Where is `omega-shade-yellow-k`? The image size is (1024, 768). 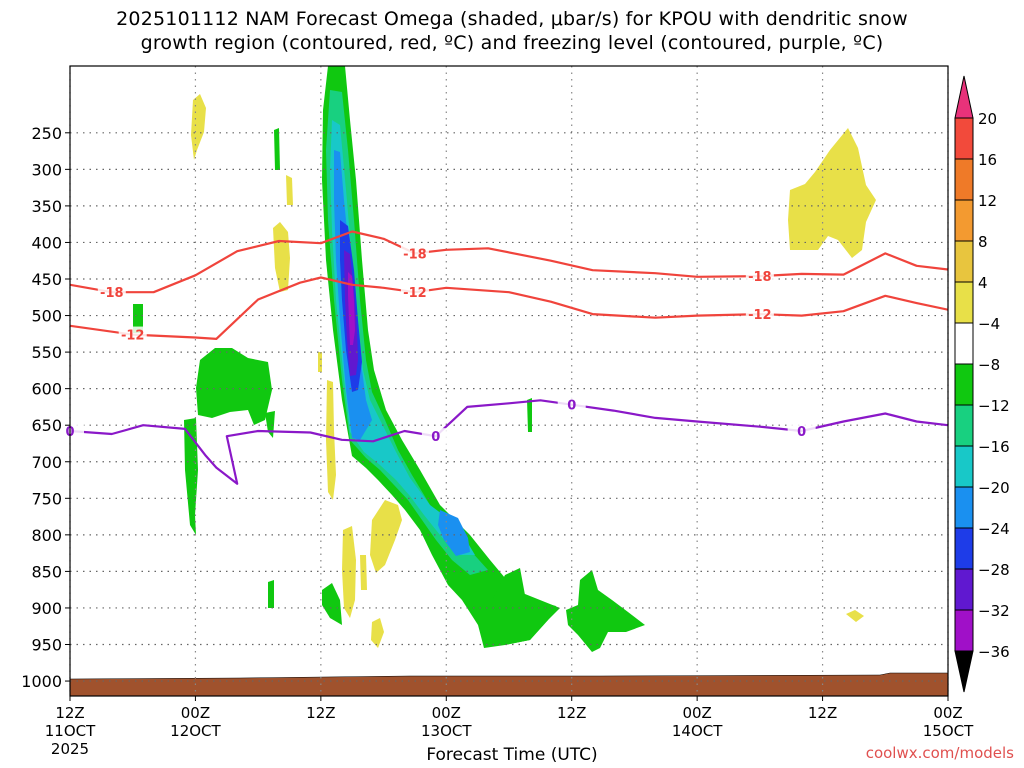 omega-shade-yellow-k is located at coordinates (832, 193).